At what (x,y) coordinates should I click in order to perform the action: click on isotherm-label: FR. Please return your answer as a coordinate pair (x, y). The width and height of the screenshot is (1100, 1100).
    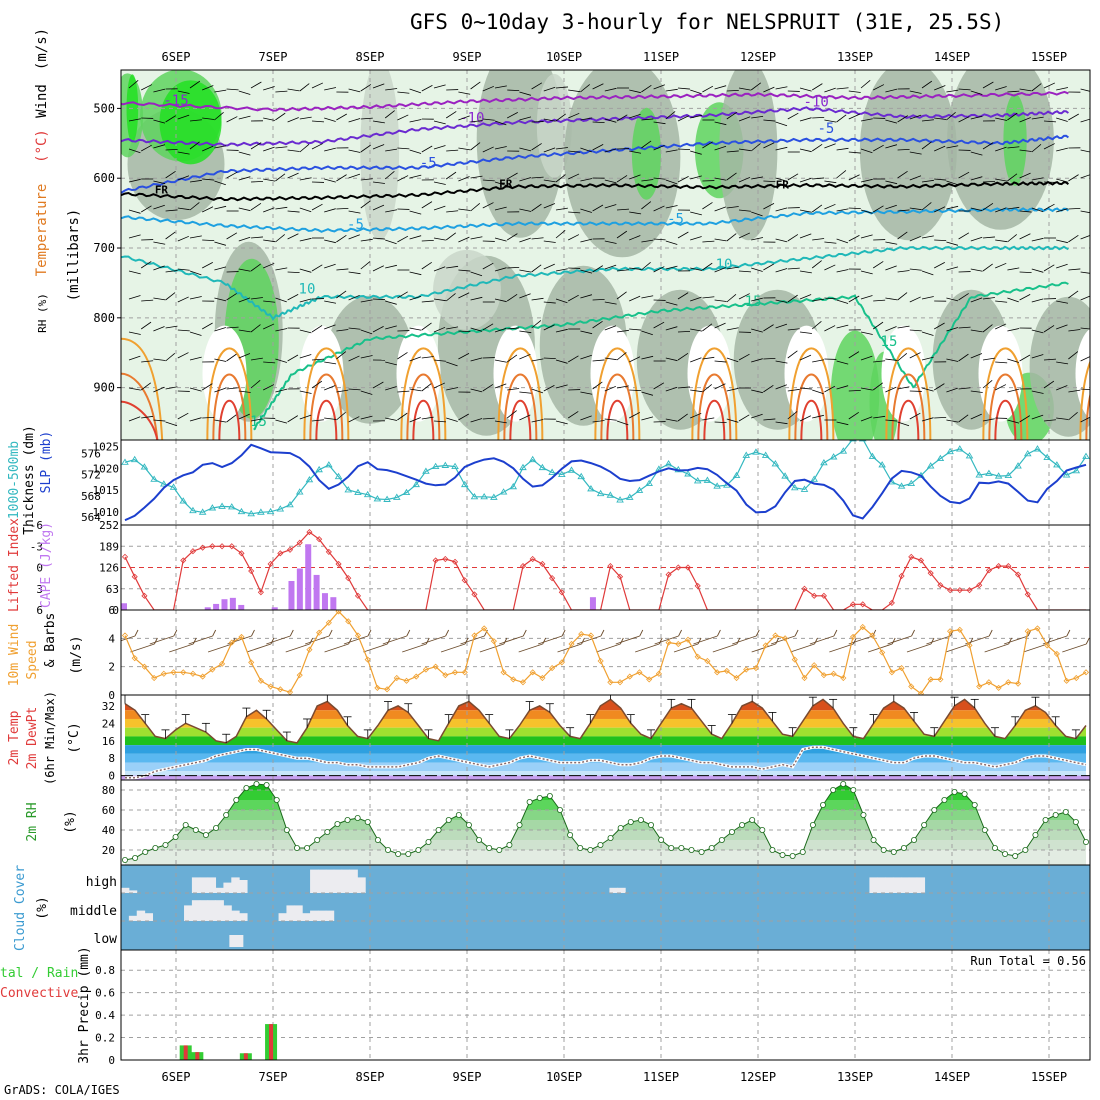
    Looking at the image, I should click on (783, 185).